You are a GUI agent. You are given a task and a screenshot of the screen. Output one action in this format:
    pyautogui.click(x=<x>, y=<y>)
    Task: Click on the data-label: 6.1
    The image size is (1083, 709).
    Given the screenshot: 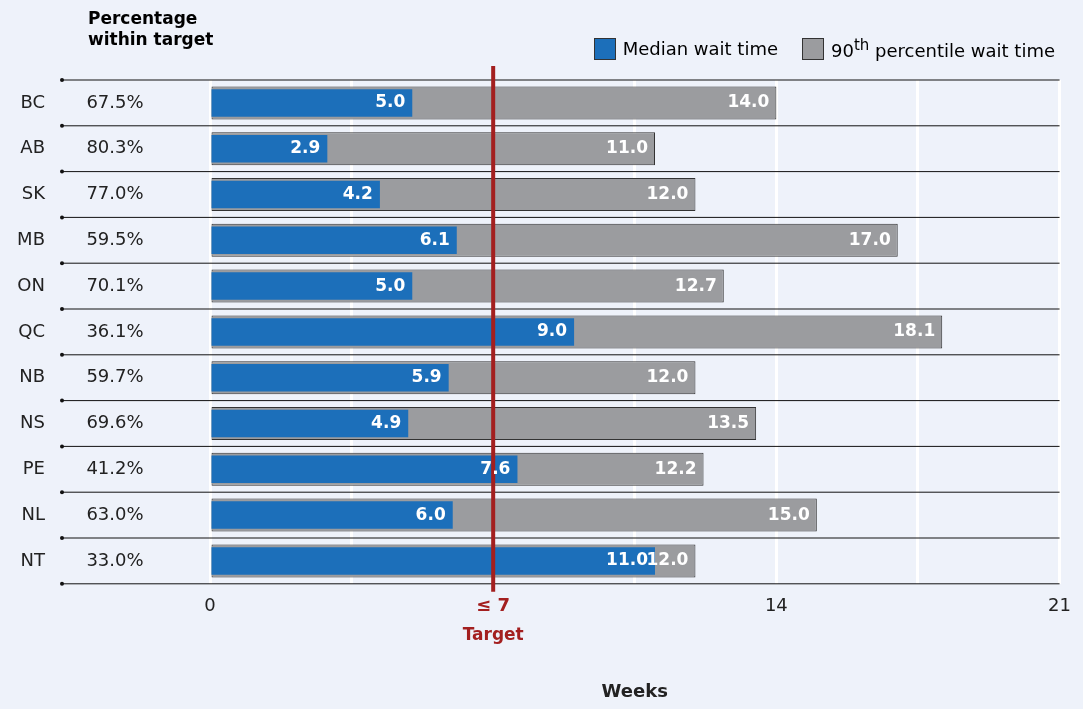 What is the action you would take?
    pyautogui.click(x=434, y=238)
    